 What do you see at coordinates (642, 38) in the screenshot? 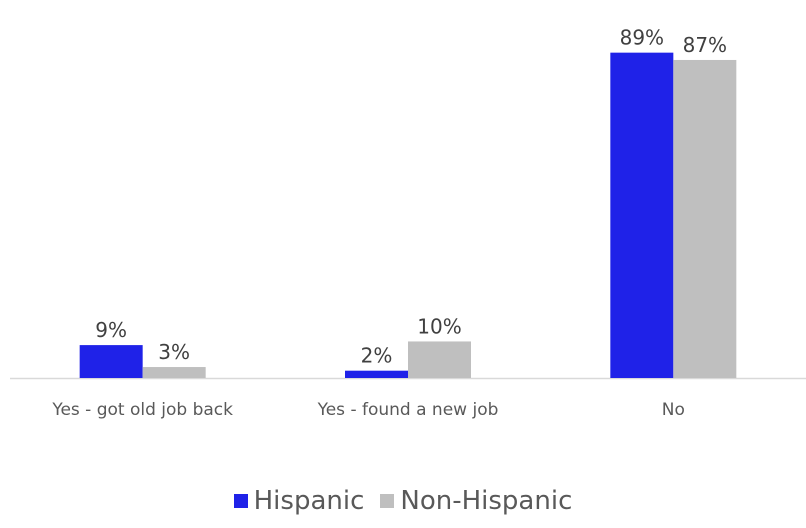
I see `data-label-hispanic-2: 89%` at bounding box center [642, 38].